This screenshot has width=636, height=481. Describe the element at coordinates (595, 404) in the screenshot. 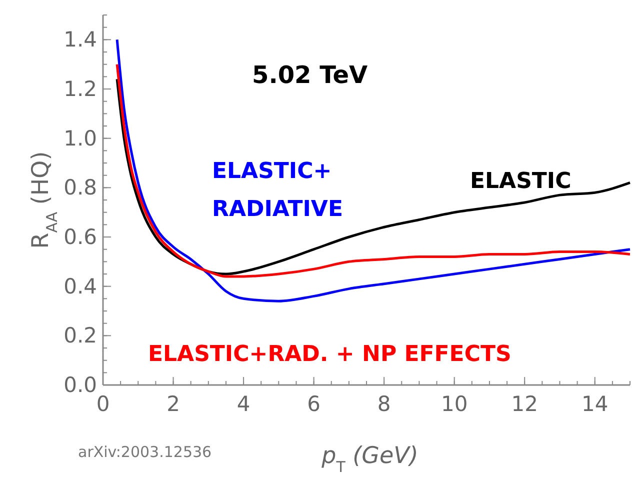

I see `x-tick-label: 14` at that location.